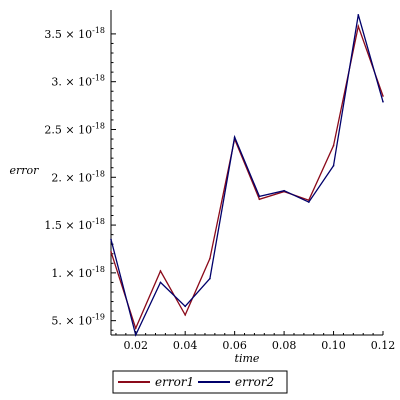  I want to click on y-tick-label: 1. × 10-18, so click(78, 272).